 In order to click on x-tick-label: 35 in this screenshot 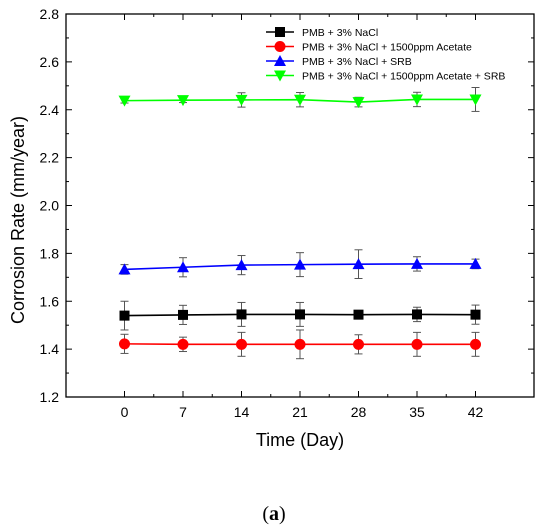, I will do `click(417, 412)`.